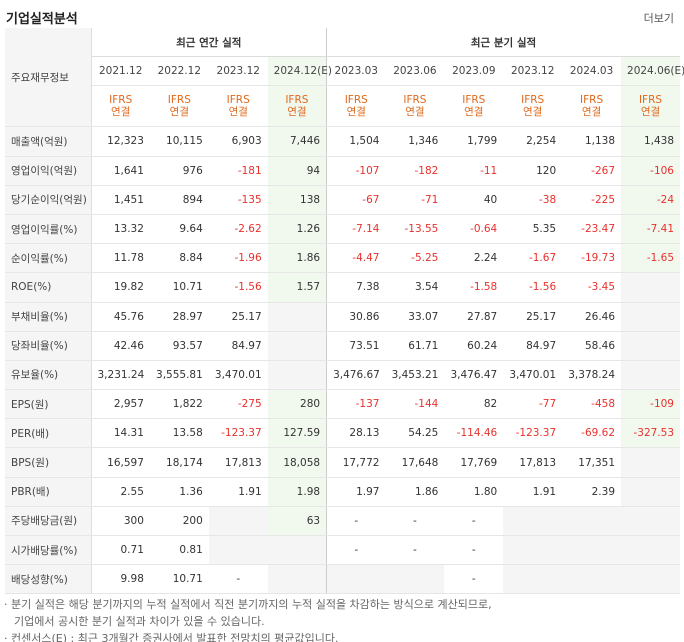 This screenshot has width=684, height=642. Describe the element at coordinates (533, 462) in the screenshot. I see `value-cell: 17,813` at that location.